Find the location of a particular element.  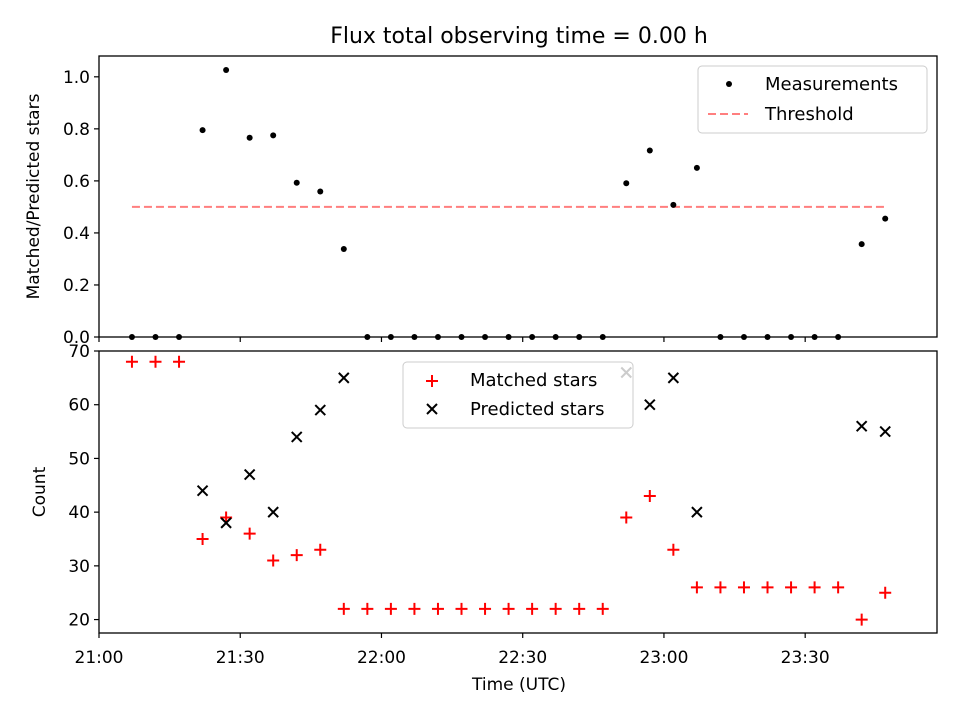

x-tick-label: 22:00 is located at coordinates (381, 658).